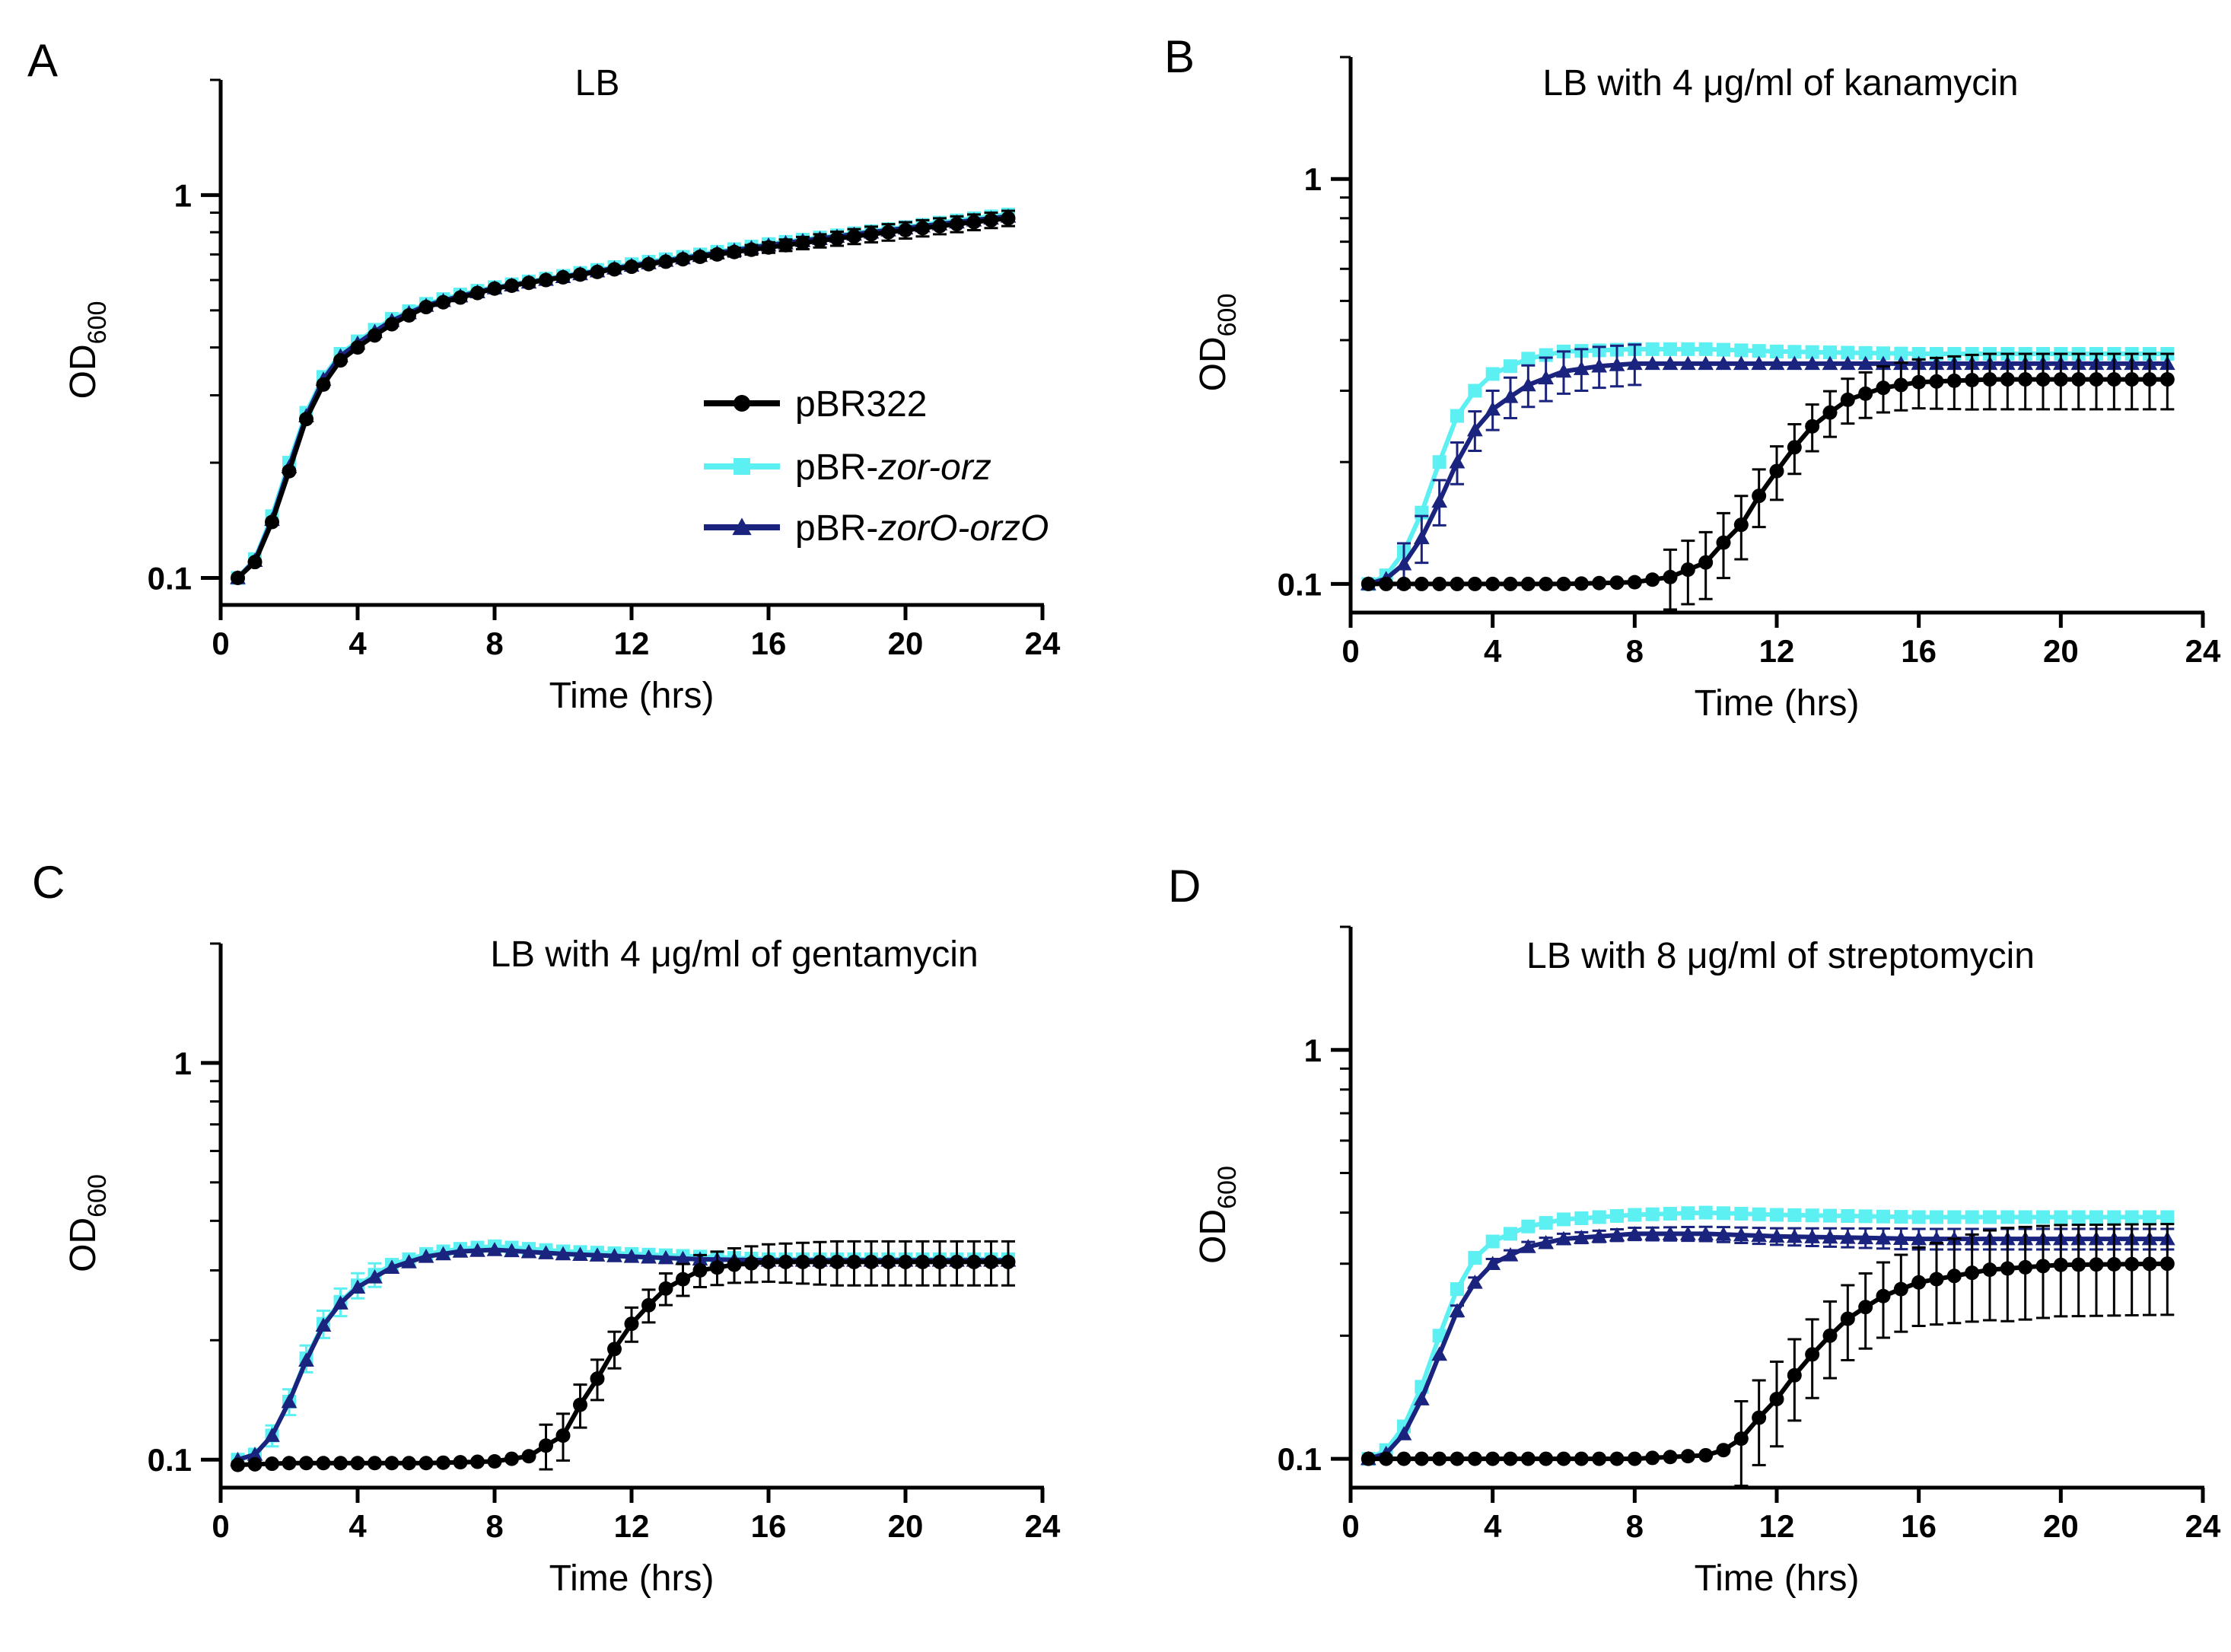  I want to click on panel-title: LB with 4 μg/ml of kanamycin, so click(1780, 83).